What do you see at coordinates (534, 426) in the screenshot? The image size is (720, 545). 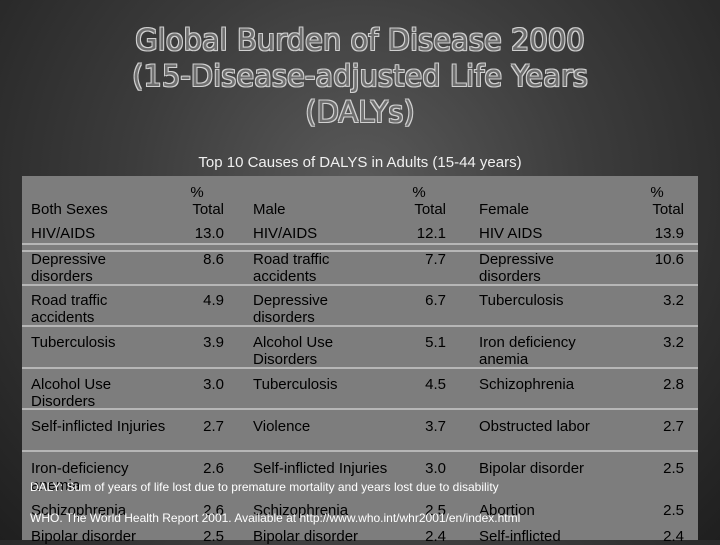 I see `cell-female: Obstructed labor` at bounding box center [534, 426].